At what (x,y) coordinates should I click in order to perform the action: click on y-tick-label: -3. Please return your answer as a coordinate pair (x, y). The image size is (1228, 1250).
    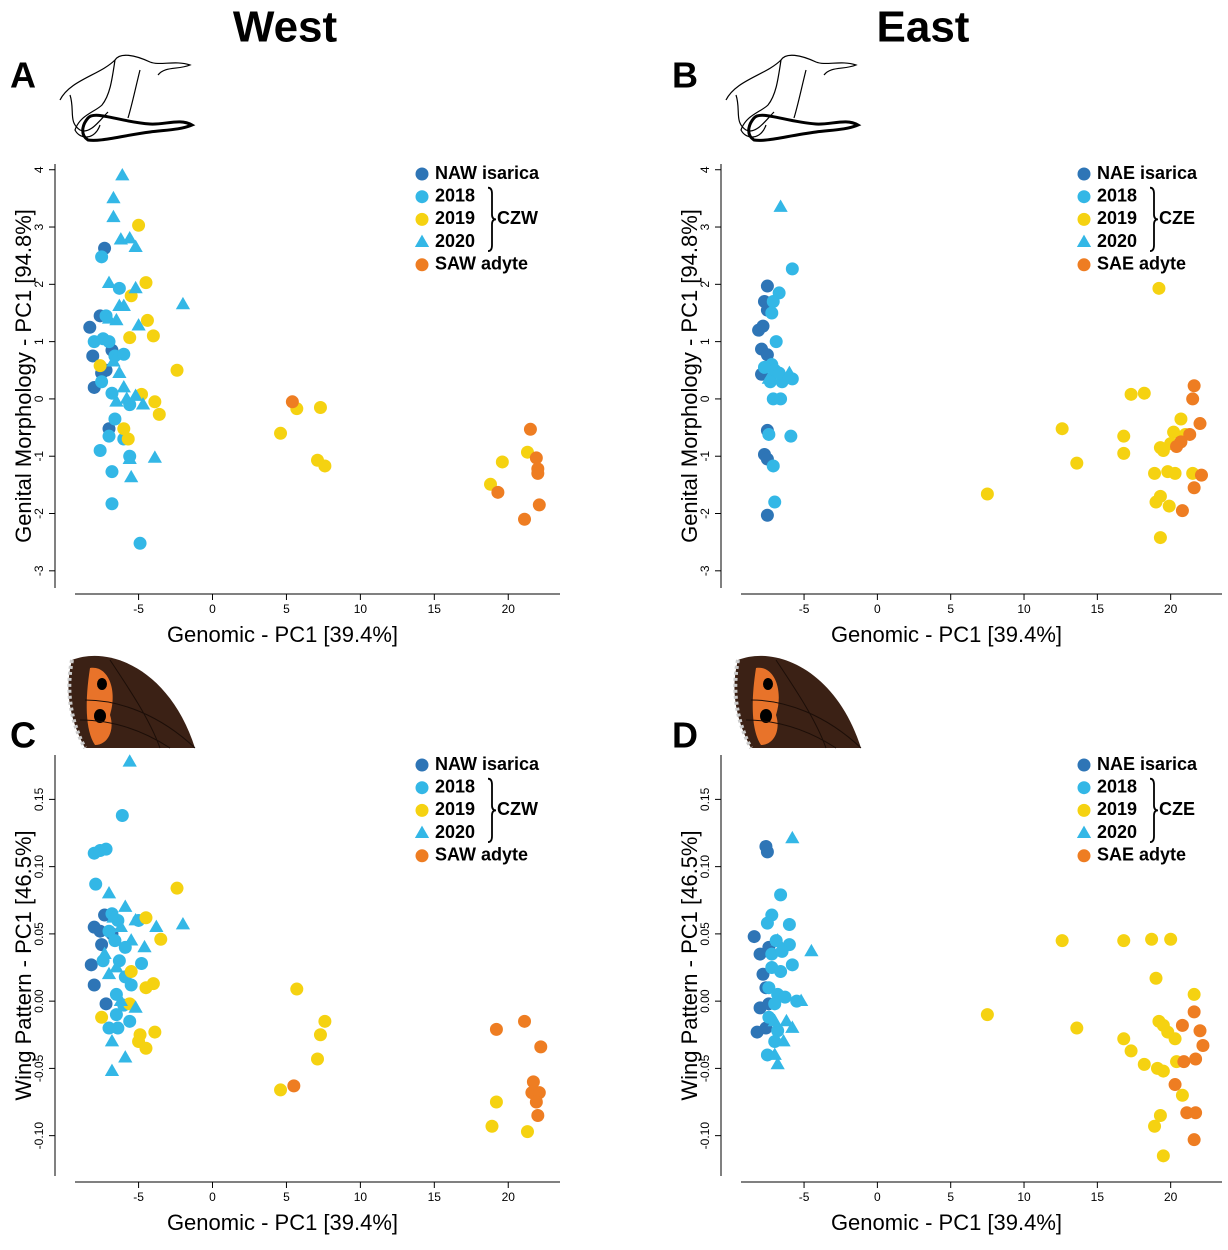
    Looking at the image, I should click on (705, 570).